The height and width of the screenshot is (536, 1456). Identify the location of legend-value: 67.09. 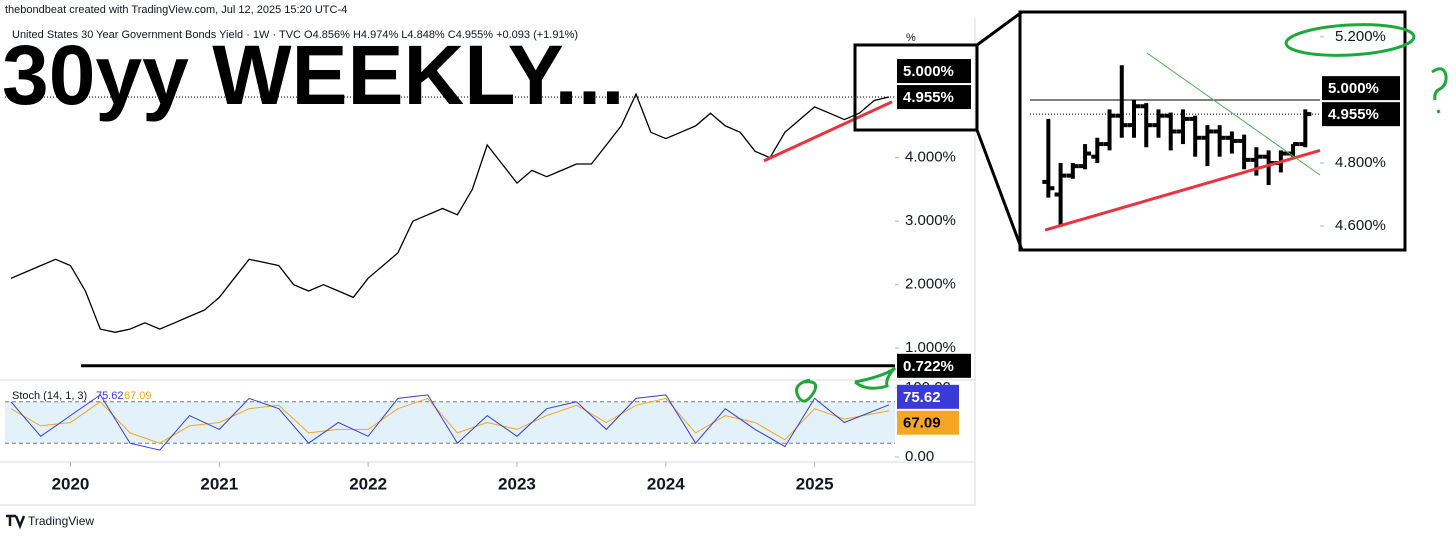
(138, 396).